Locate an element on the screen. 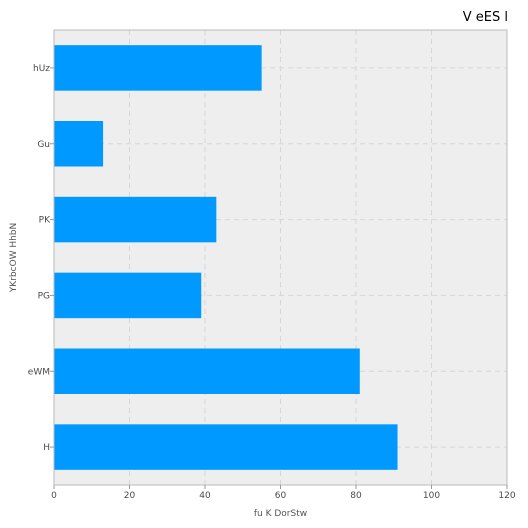 The height and width of the screenshot is (528, 528). x-tick-label: 60 is located at coordinates (281, 496).